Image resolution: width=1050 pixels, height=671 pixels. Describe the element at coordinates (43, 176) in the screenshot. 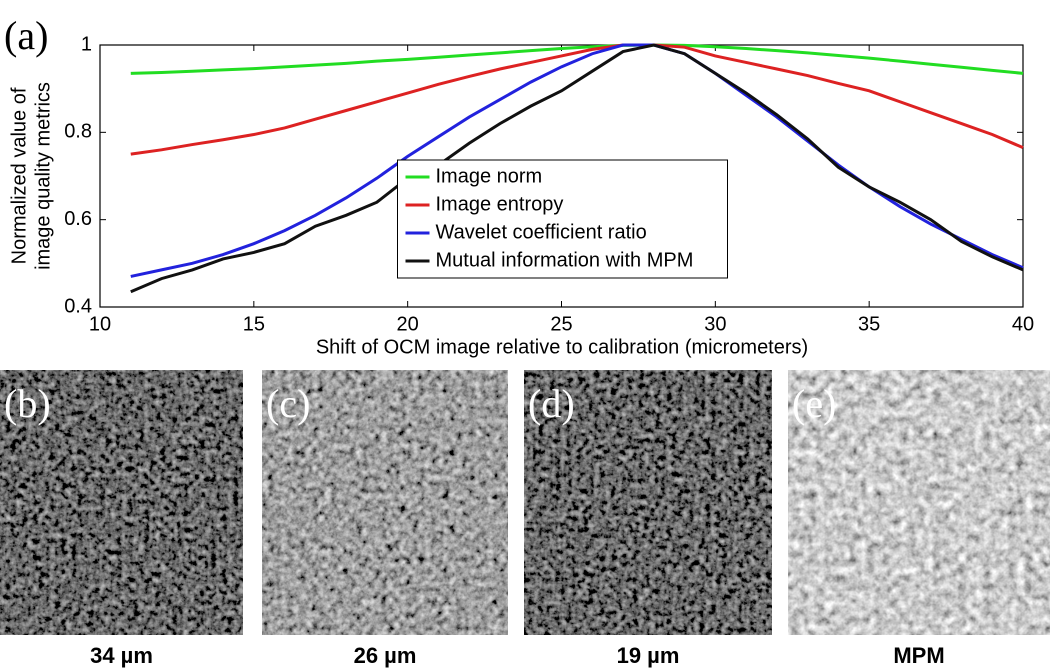

I see `y-axis-label: image quality metrics` at that location.